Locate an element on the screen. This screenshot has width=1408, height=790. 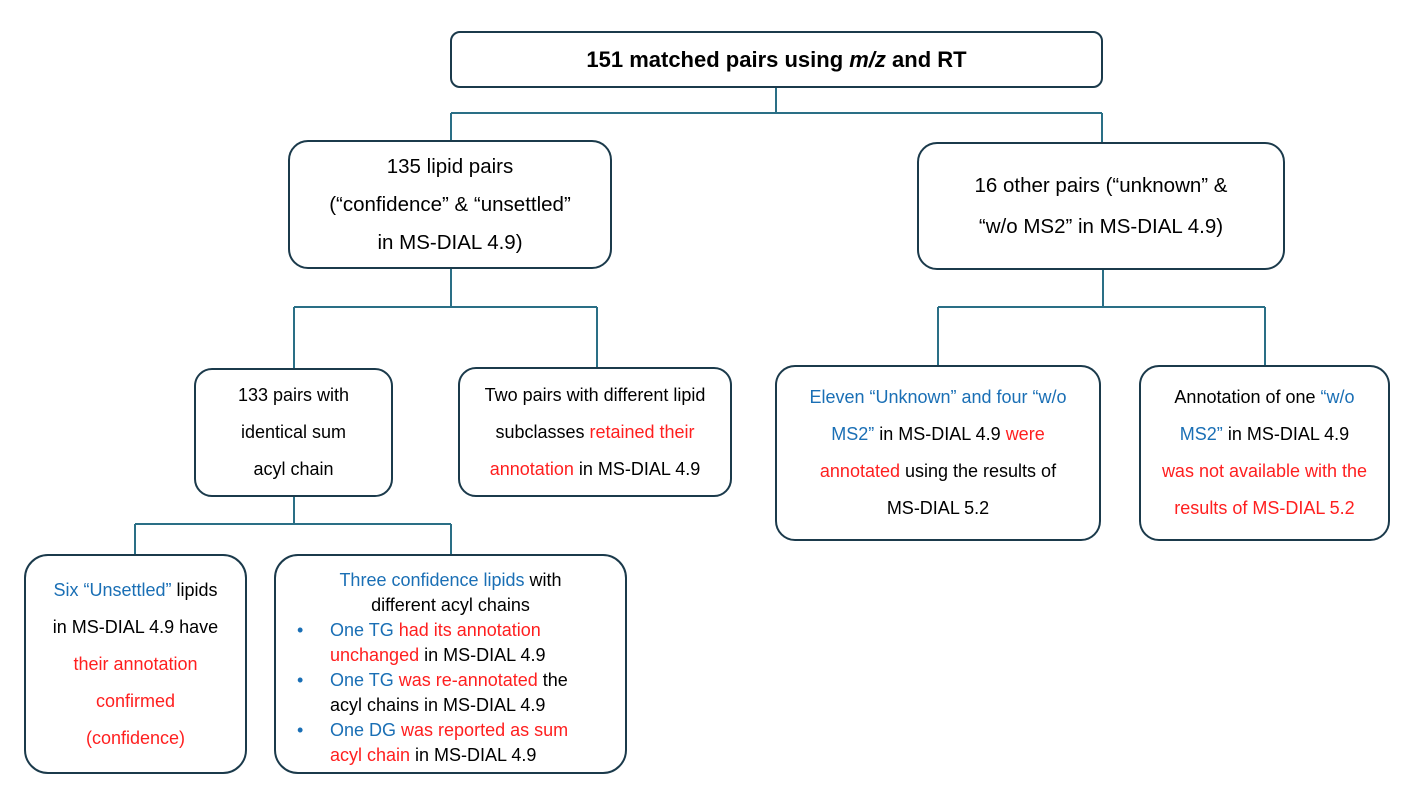
node-text-line: subclasses retained their is located at coordinates (595, 431).